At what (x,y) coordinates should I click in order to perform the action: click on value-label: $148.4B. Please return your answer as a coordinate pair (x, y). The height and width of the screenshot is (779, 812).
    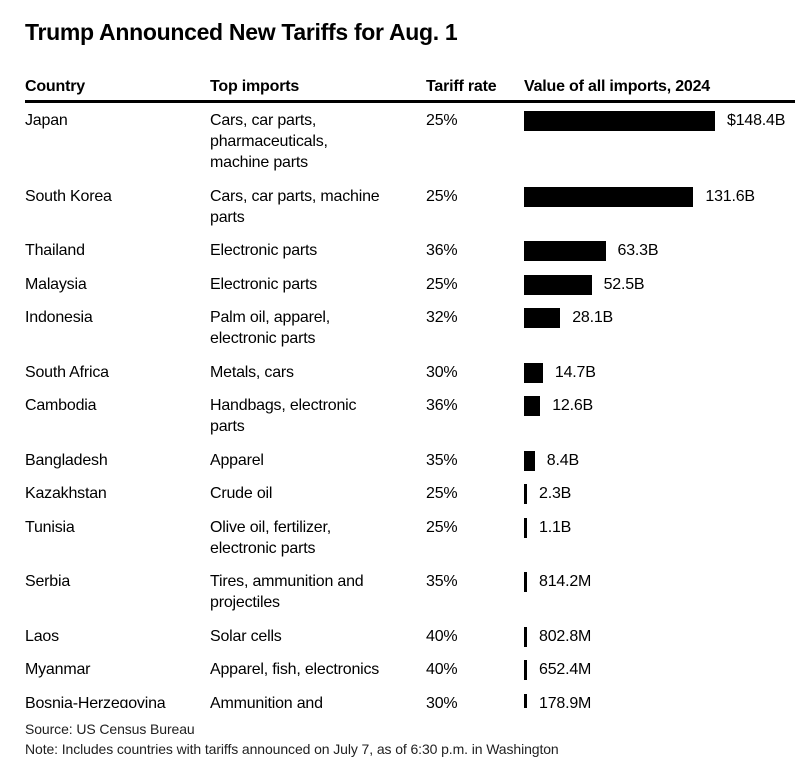
    Looking at the image, I should click on (756, 120).